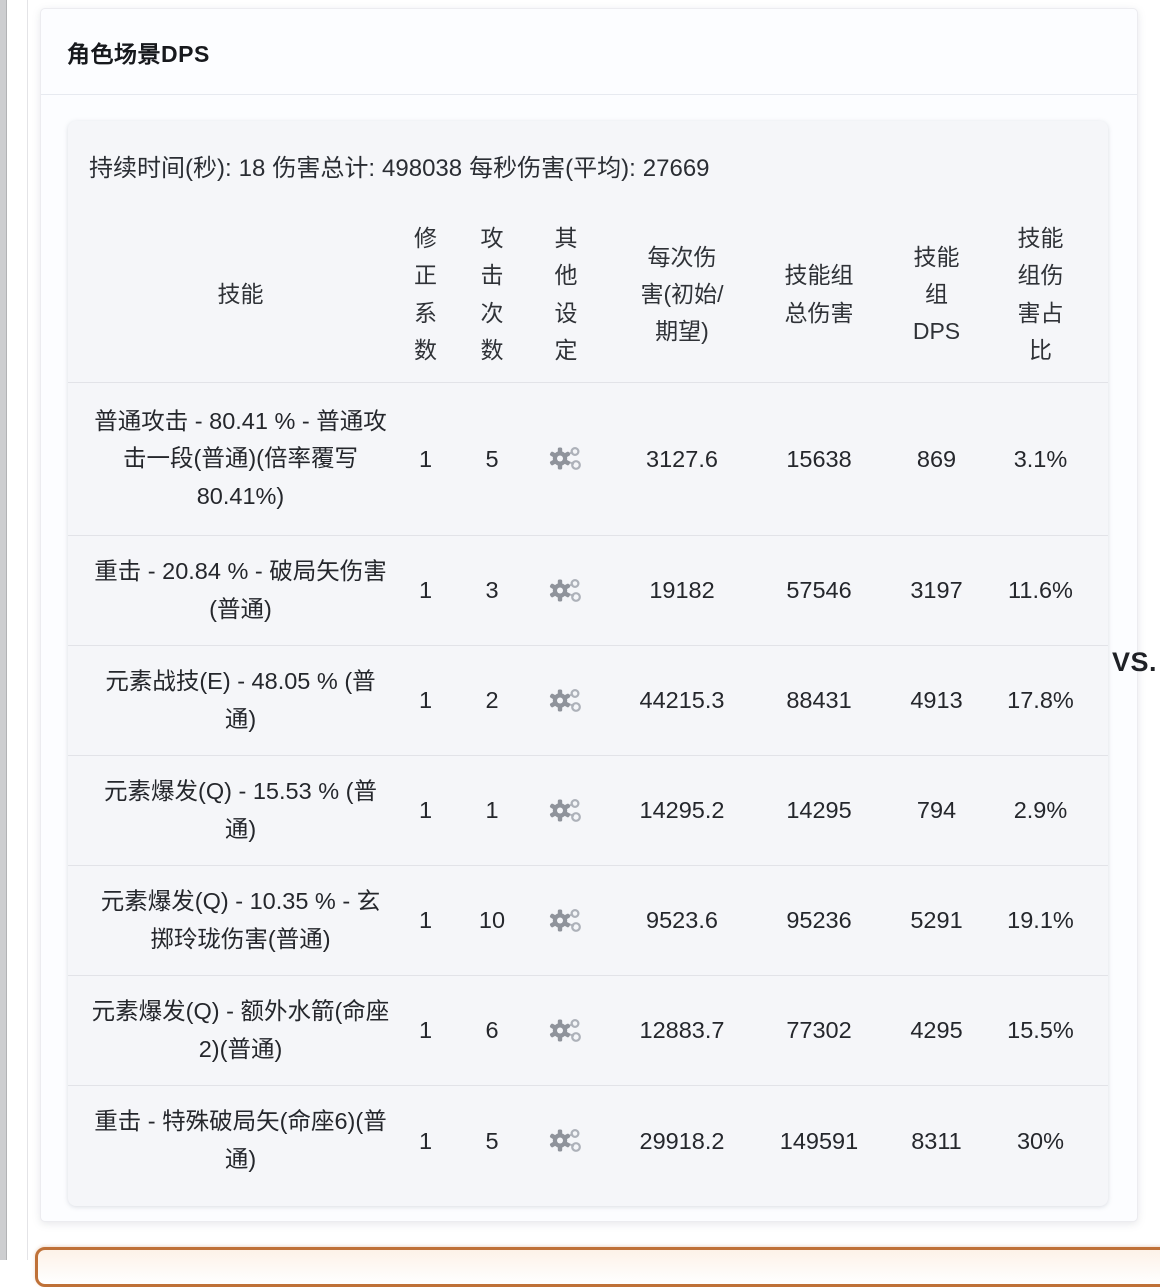  I want to click on table-row: 元素爆发(Q) - 额外水箭(命座2)(普通) 1 6, so click(588, 1031).